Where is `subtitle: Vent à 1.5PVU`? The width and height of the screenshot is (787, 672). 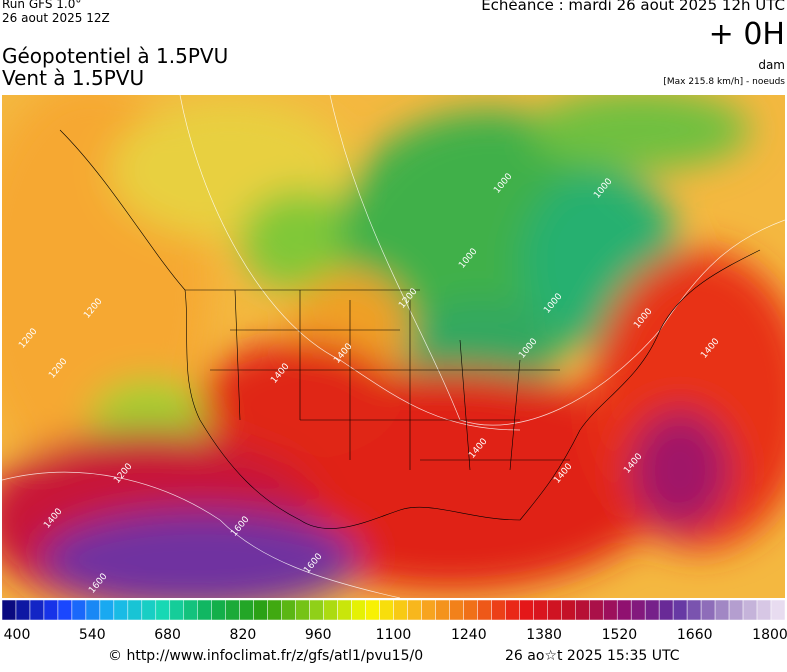
subtitle: Vent à 1.5PVU is located at coordinates (73, 78).